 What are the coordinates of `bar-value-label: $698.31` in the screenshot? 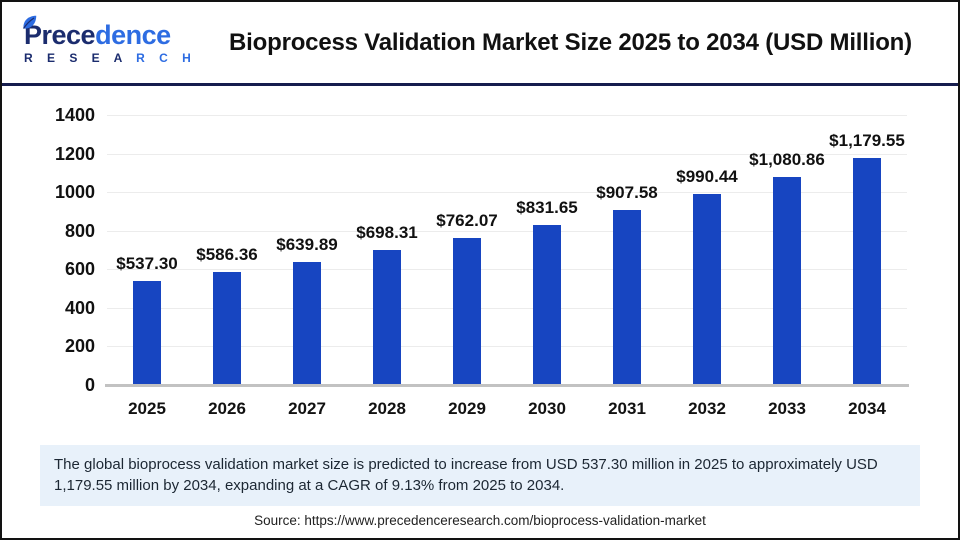 It's located at (387, 233).